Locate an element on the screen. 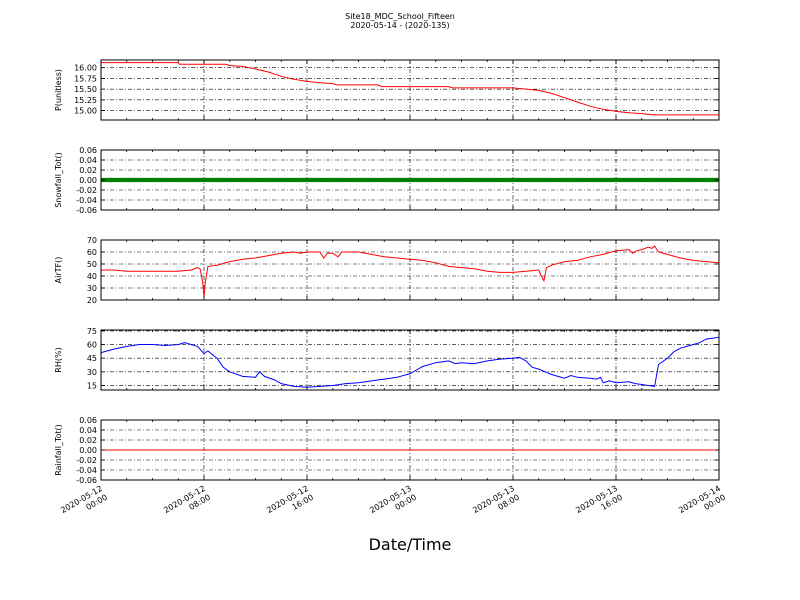 The height and width of the screenshot is (600, 800). x-tick-label: 2020-05-1200:00 is located at coordinates (84, 504).